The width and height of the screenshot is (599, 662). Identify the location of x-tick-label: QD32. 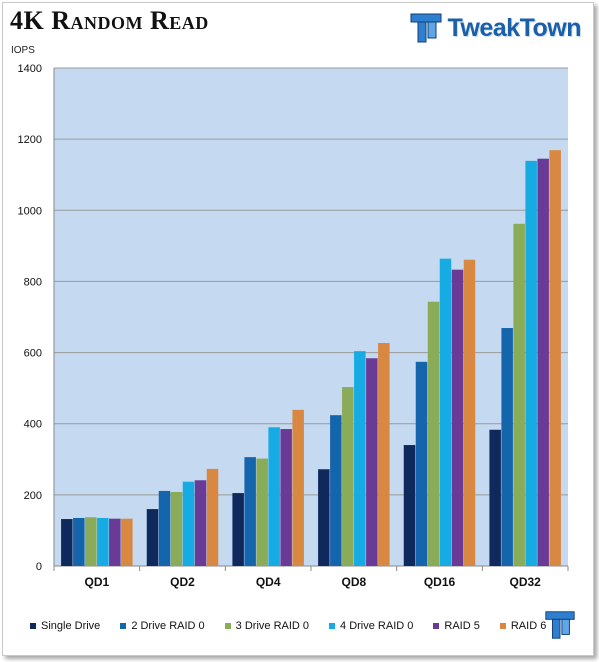
(525, 582).